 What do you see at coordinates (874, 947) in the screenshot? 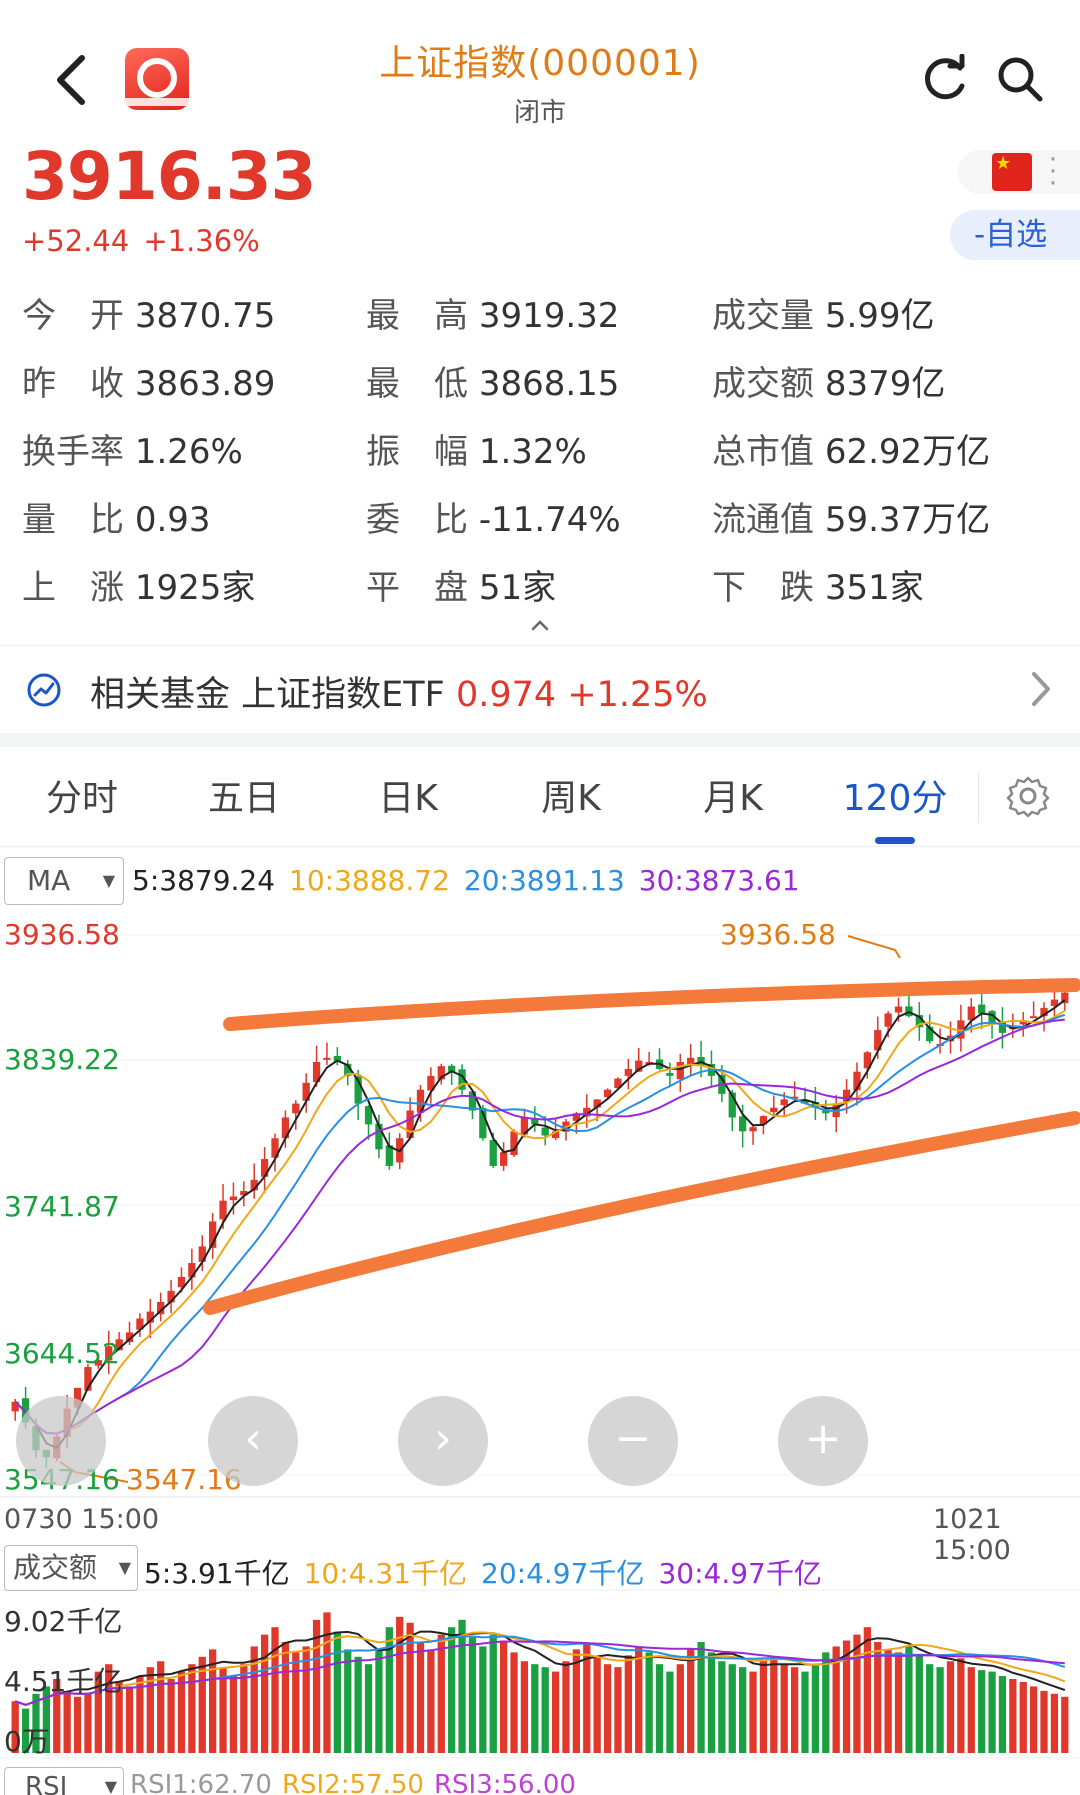
I see `high-pointer` at bounding box center [874, 947].